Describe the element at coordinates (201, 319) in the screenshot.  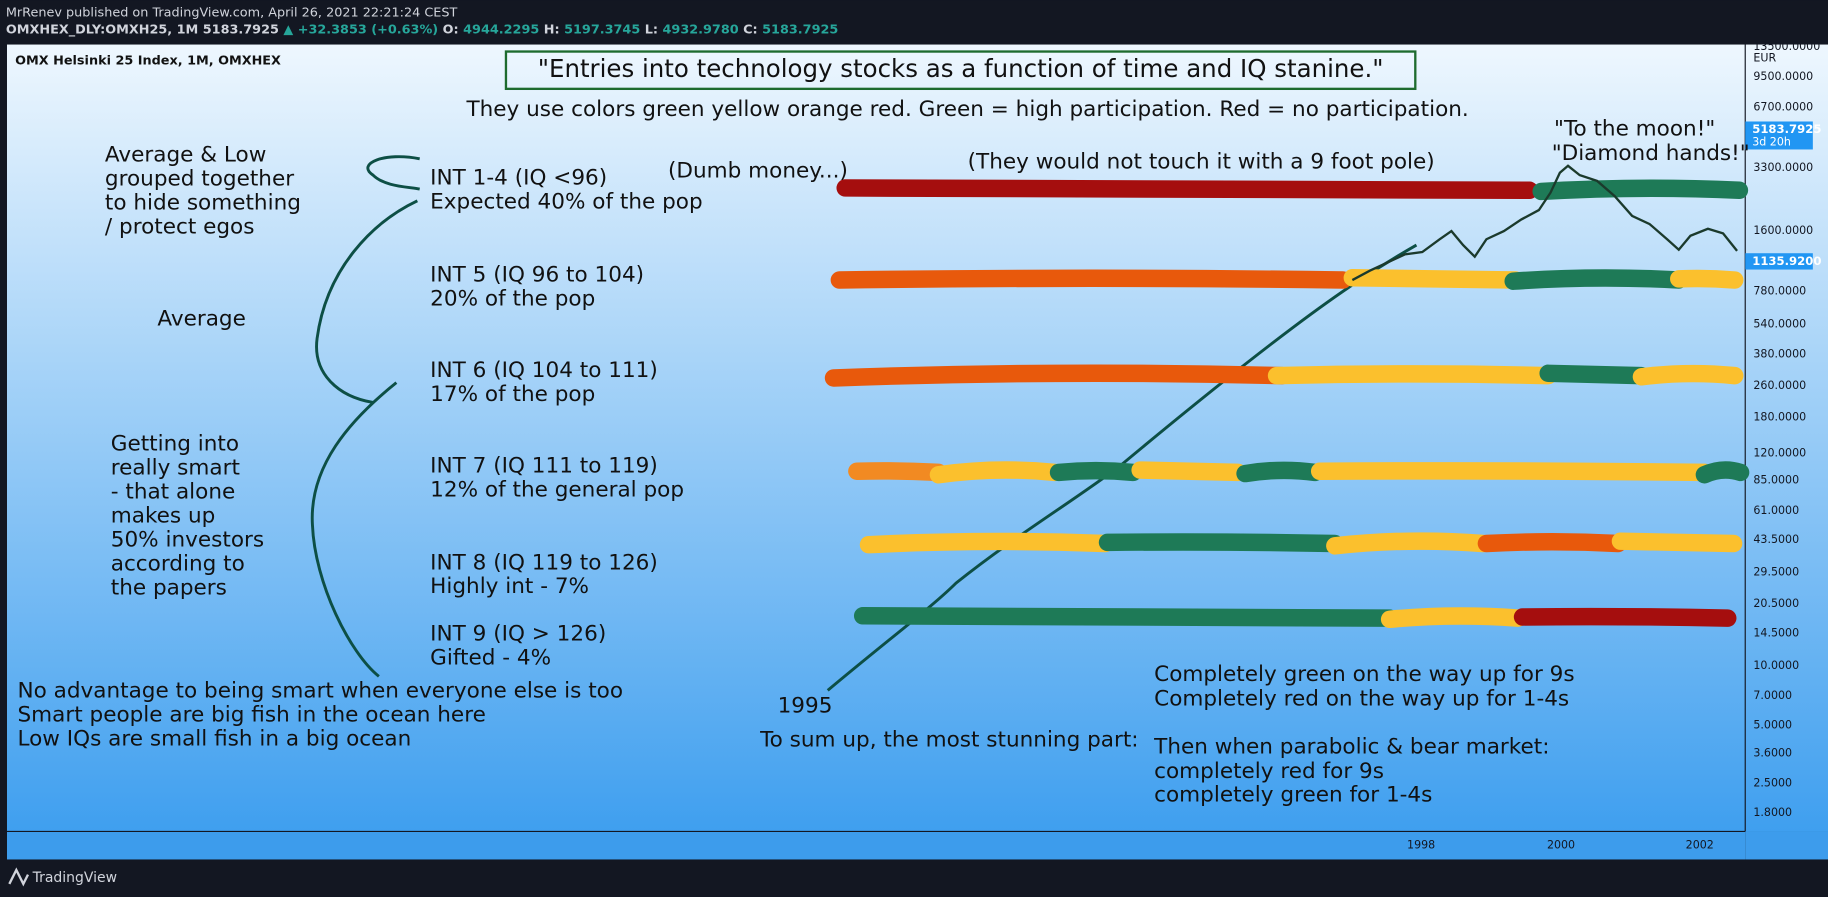
I see `left-note: Average` at that location.